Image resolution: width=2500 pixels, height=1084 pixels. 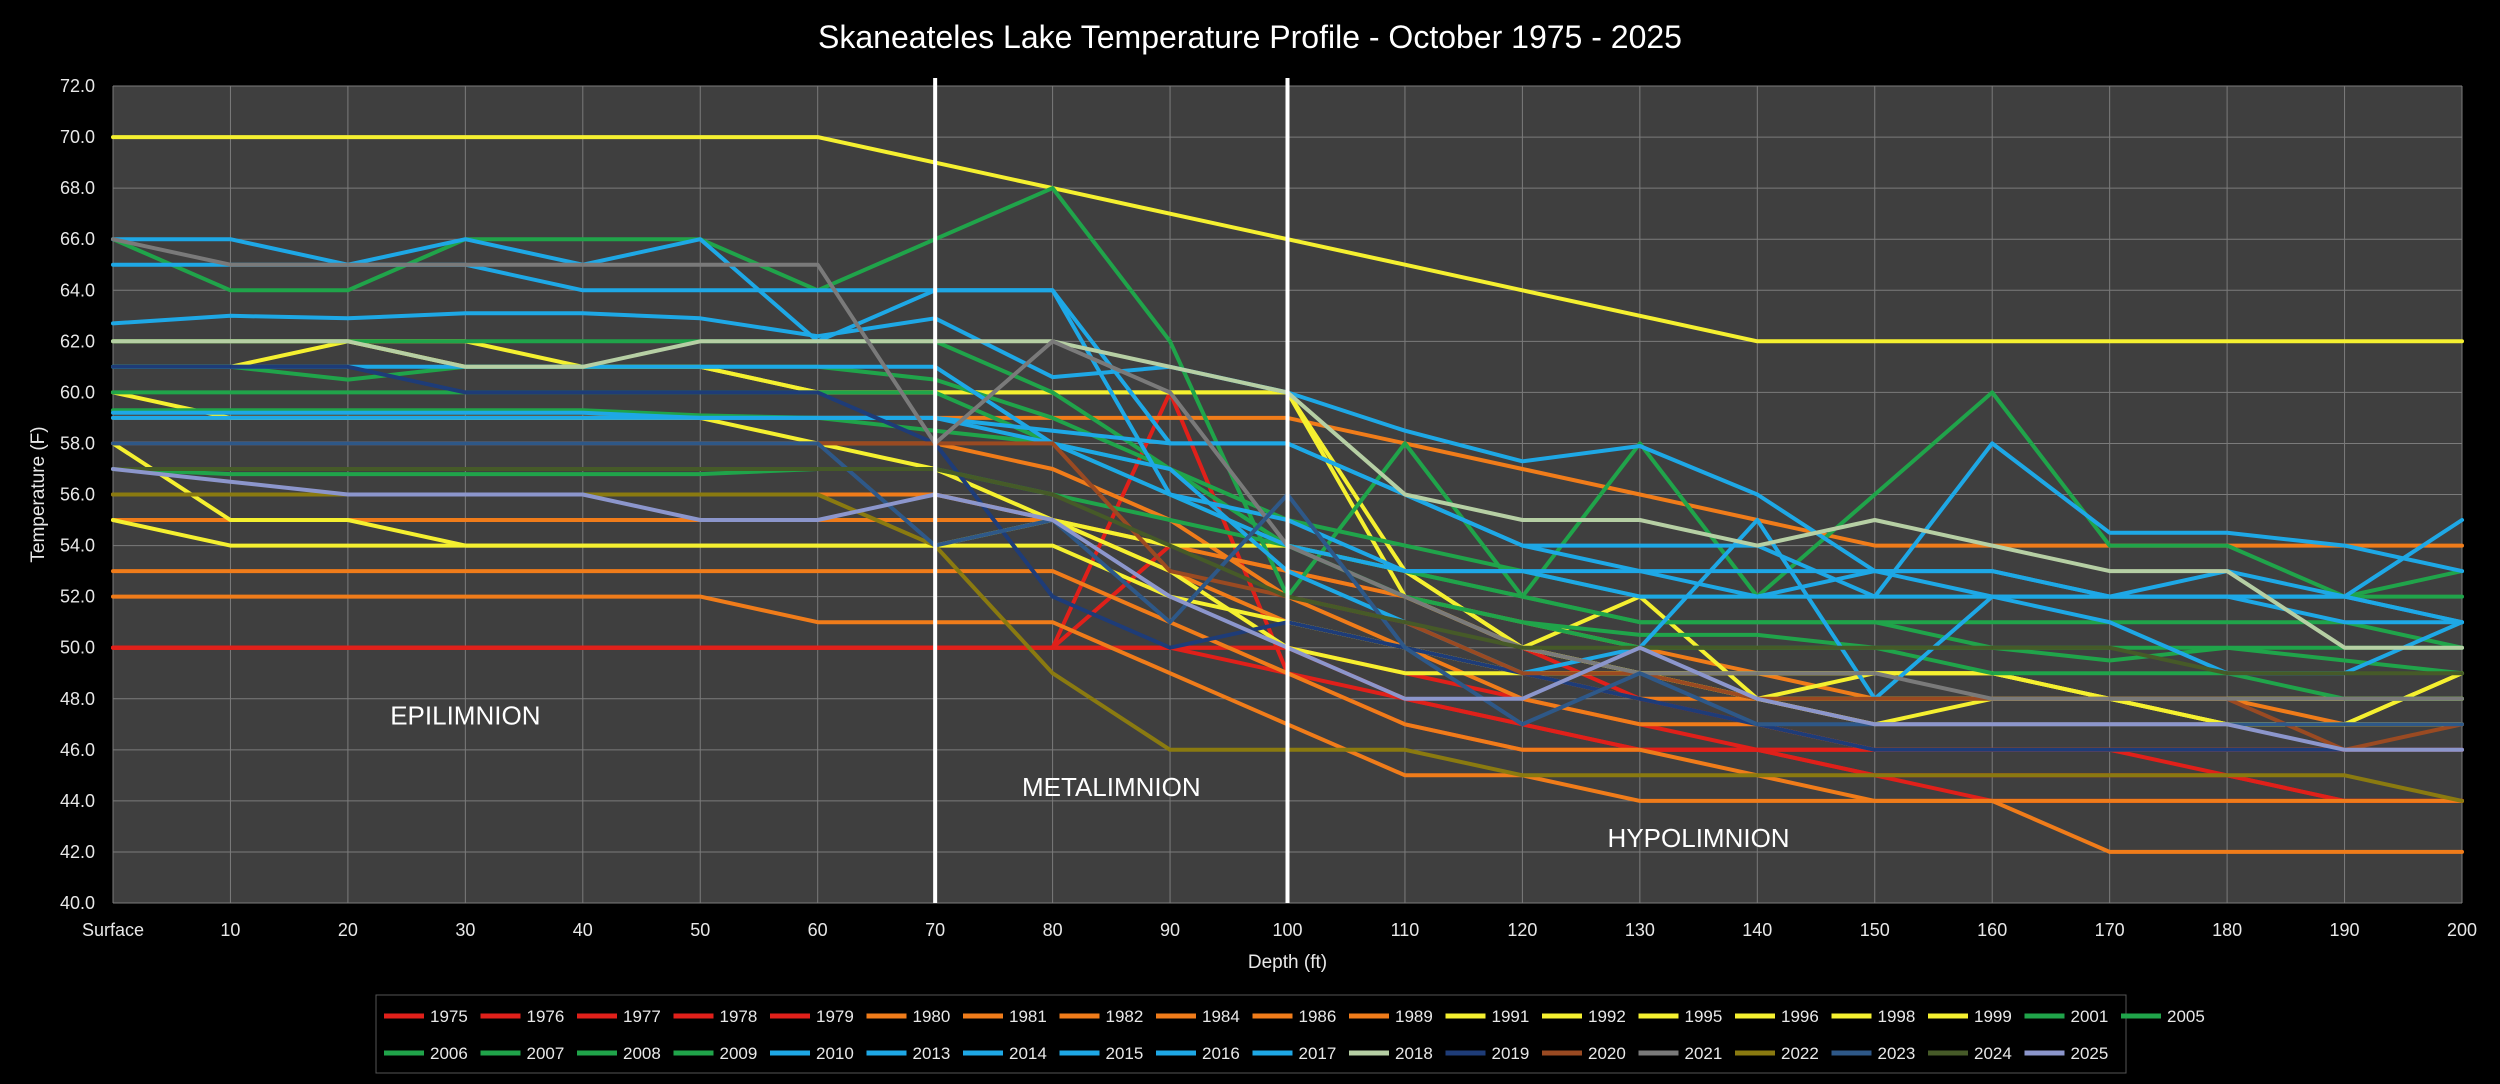 What do you see at coordinates (2462, 930) in the screenshot?
I see `x-tick-label: 200` at bounding box center [2462, 930].